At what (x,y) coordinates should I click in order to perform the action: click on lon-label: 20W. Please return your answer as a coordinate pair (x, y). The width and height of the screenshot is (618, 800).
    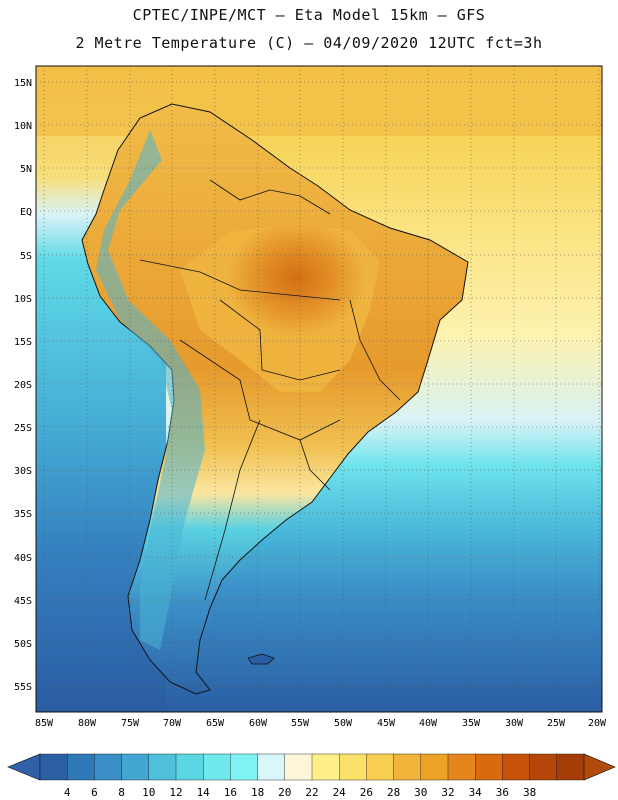
    Looking at the image, I should click on (597, 723).